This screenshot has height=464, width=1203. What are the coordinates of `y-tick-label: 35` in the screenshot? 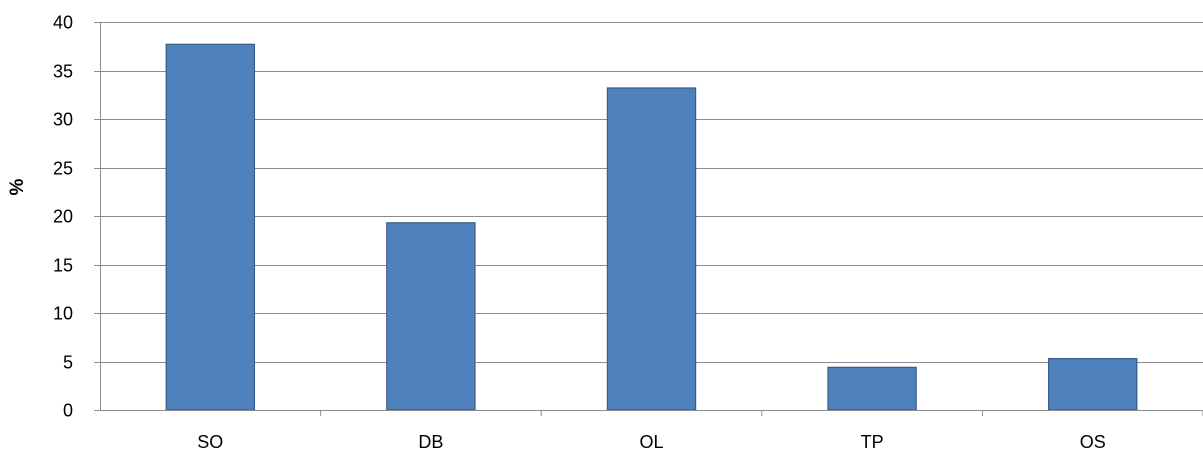 It's located at (63, 72).